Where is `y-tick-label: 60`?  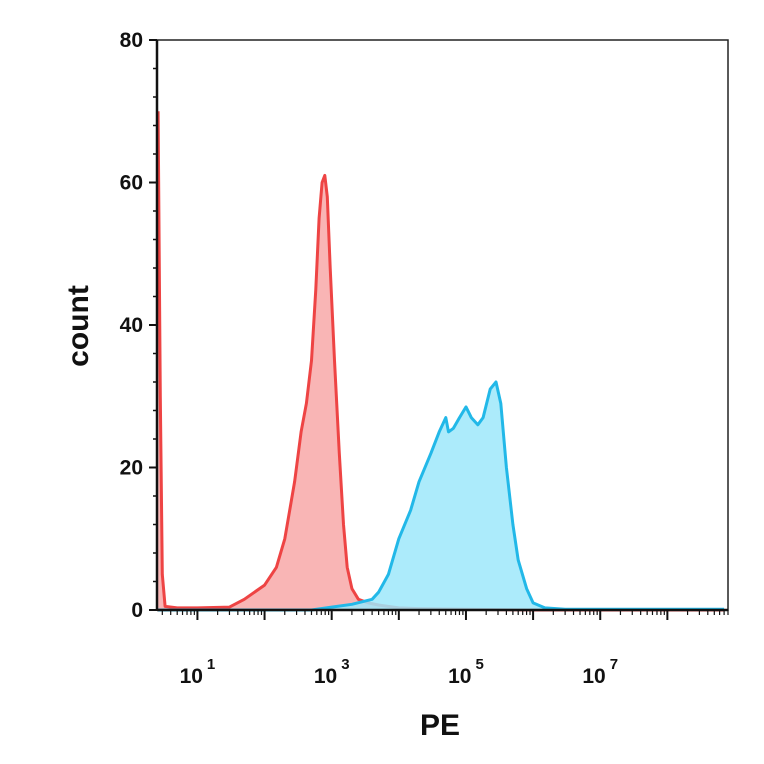
y-tick-label: 60 is located at coordinates (131, 183).